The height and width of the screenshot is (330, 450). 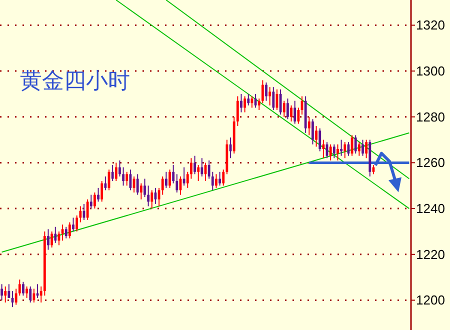 What do you see at coordinates (430, 116) in the screenshot?
I see `y-tick-label: 1280` at bounding box center [430, 116].